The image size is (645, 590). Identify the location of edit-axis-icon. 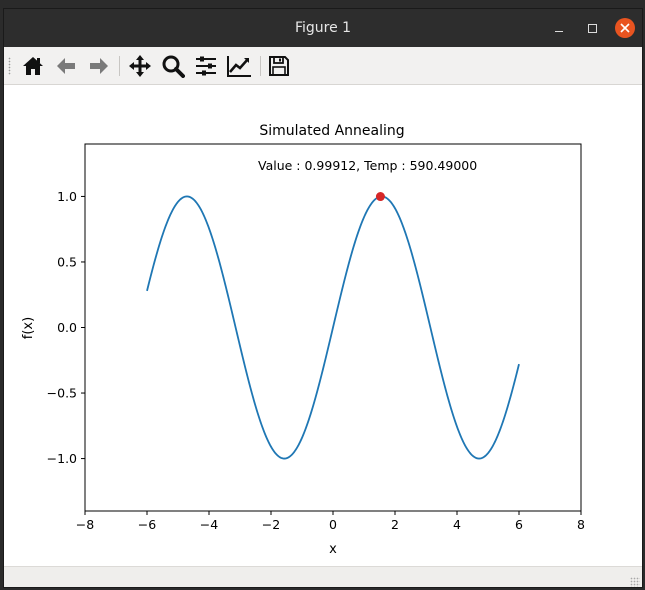
(239, 66).